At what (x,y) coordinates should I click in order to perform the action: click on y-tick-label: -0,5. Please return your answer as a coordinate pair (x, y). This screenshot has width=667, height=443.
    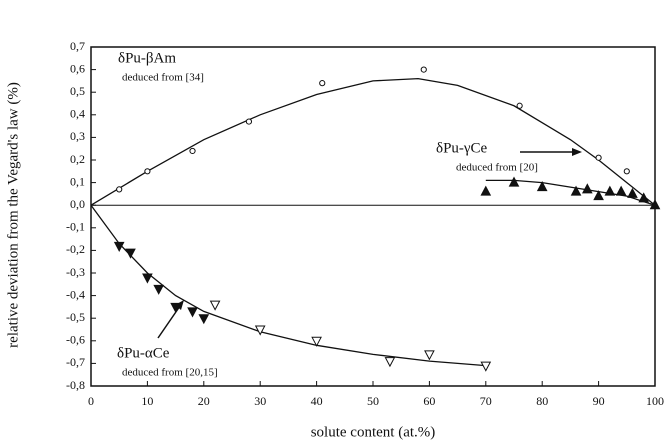
    Looking at the image, I should click on (75, 317).